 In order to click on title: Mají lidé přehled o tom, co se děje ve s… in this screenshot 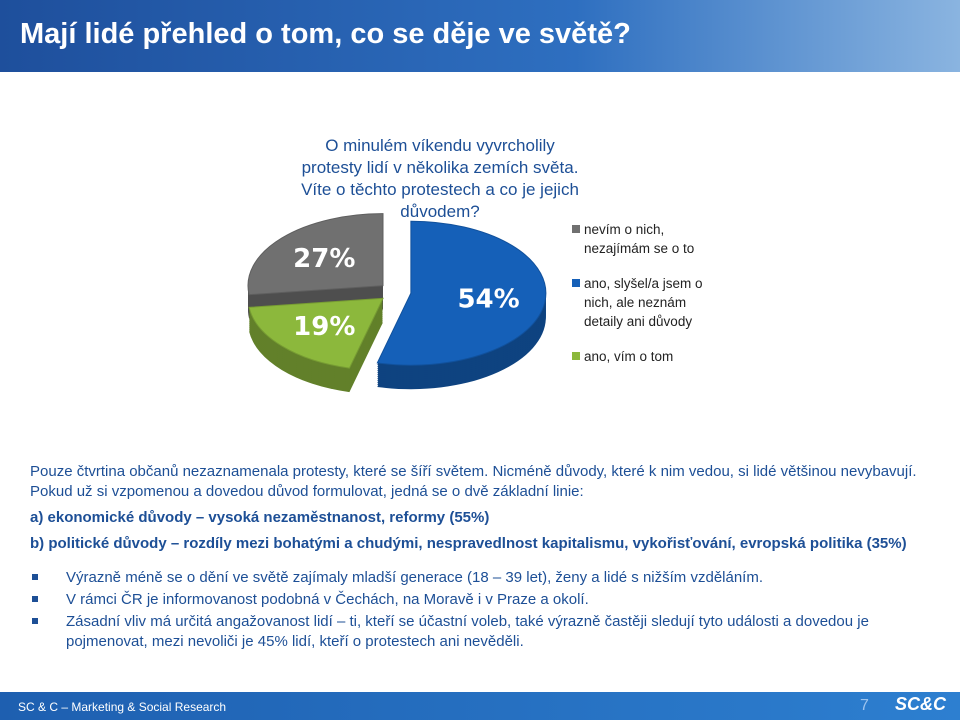, I will do `click(325, 34)`.